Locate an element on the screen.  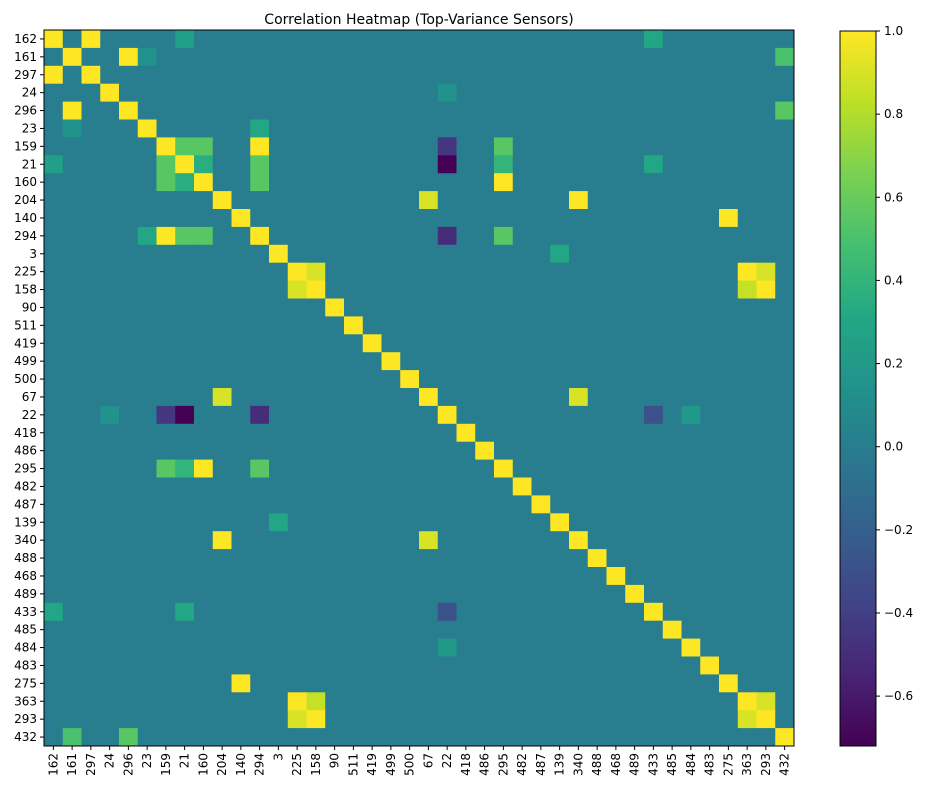
x-tick-label: 432 is located at coordinates (785, 764).